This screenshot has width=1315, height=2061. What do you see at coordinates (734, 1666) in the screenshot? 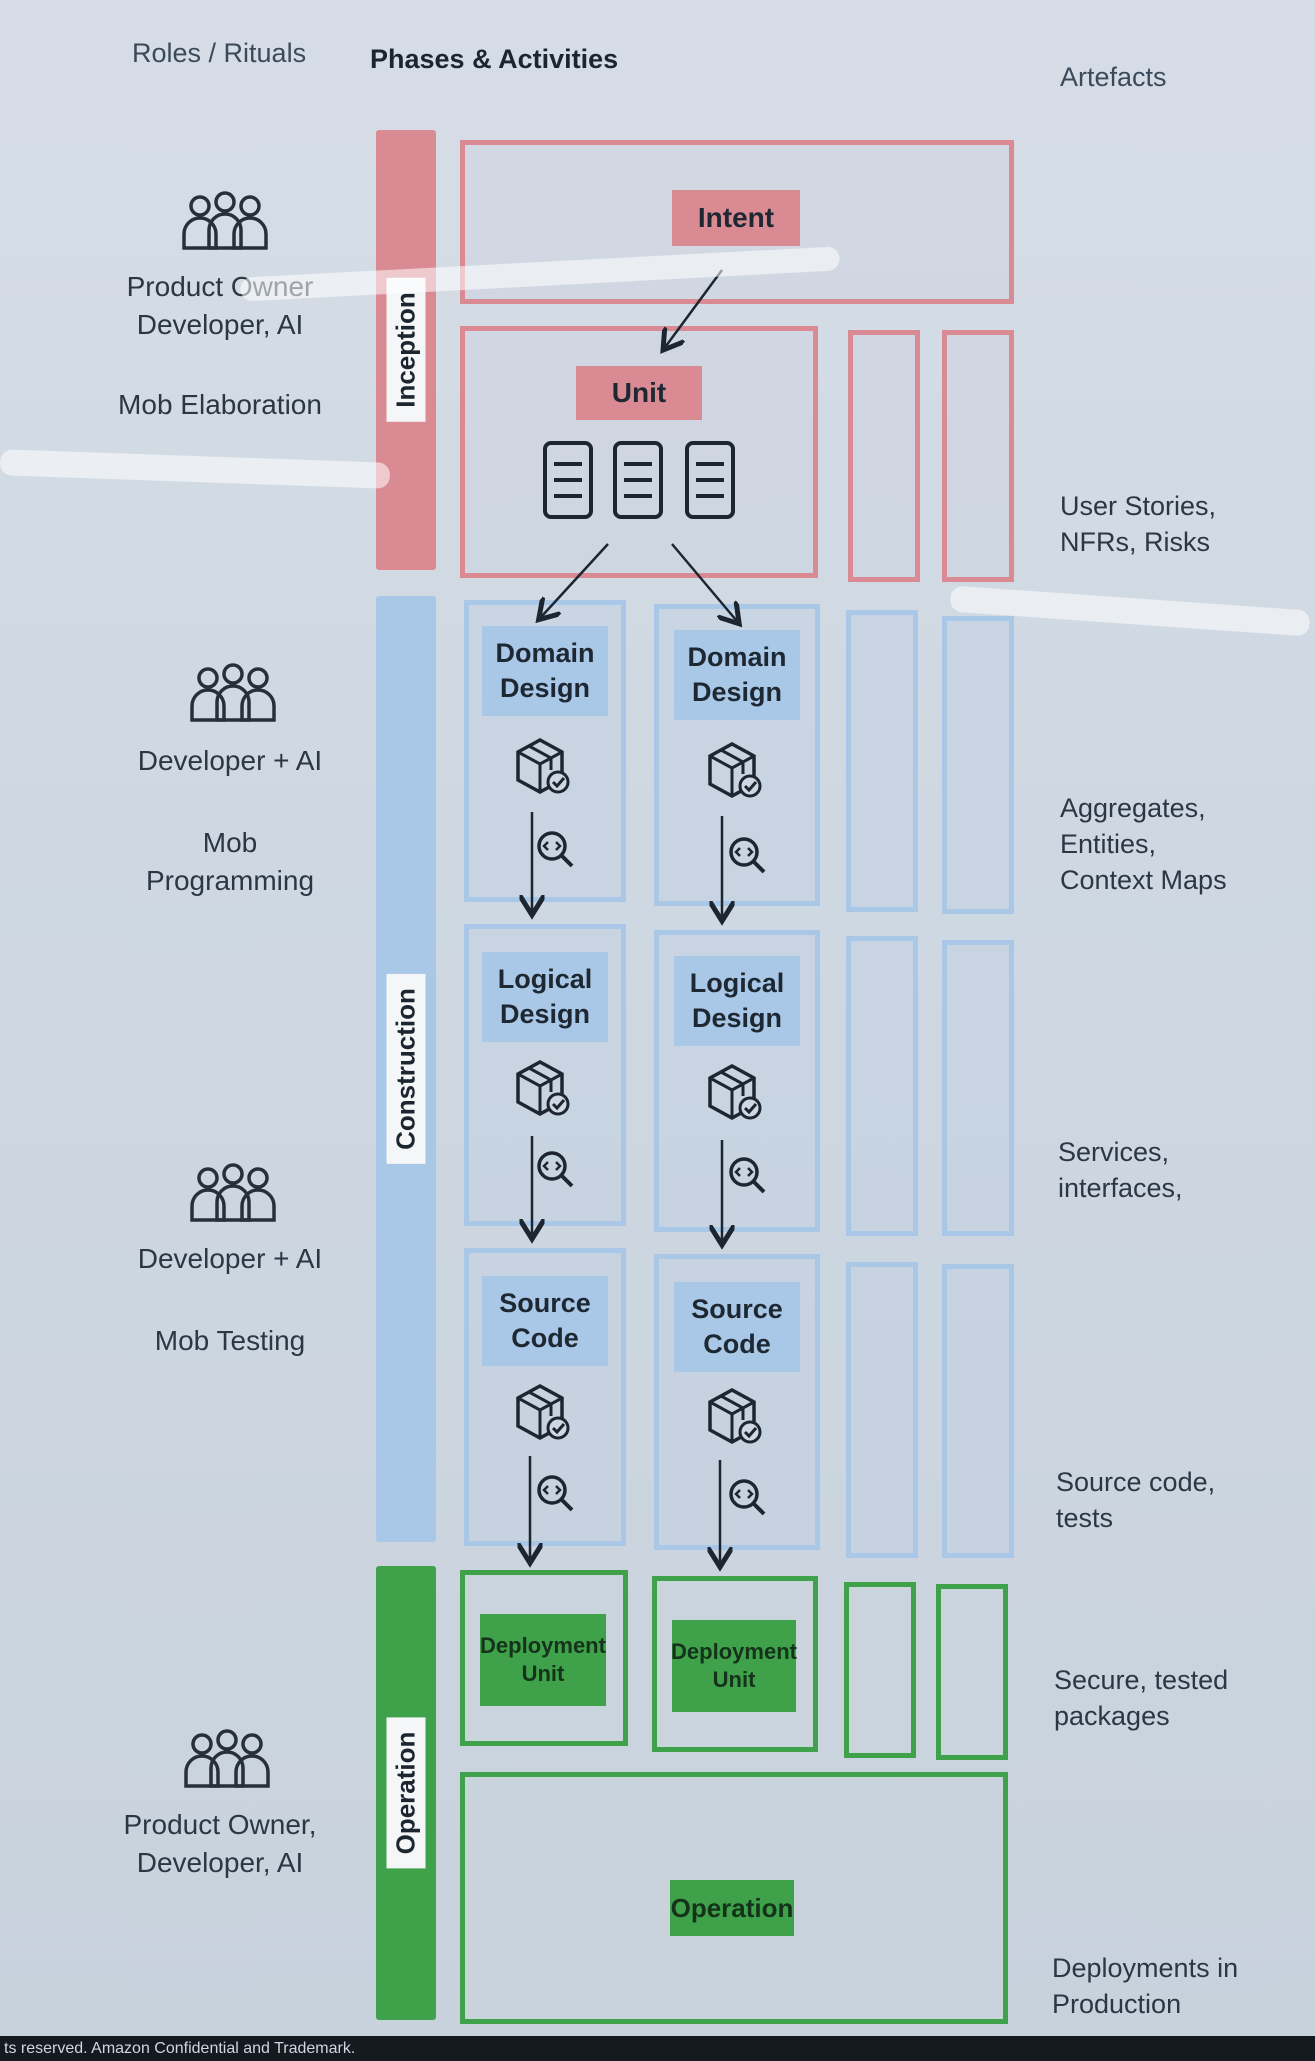
I see `deployment-unit-node-2: Deployment Unit` at bounding box center [734, 1666].